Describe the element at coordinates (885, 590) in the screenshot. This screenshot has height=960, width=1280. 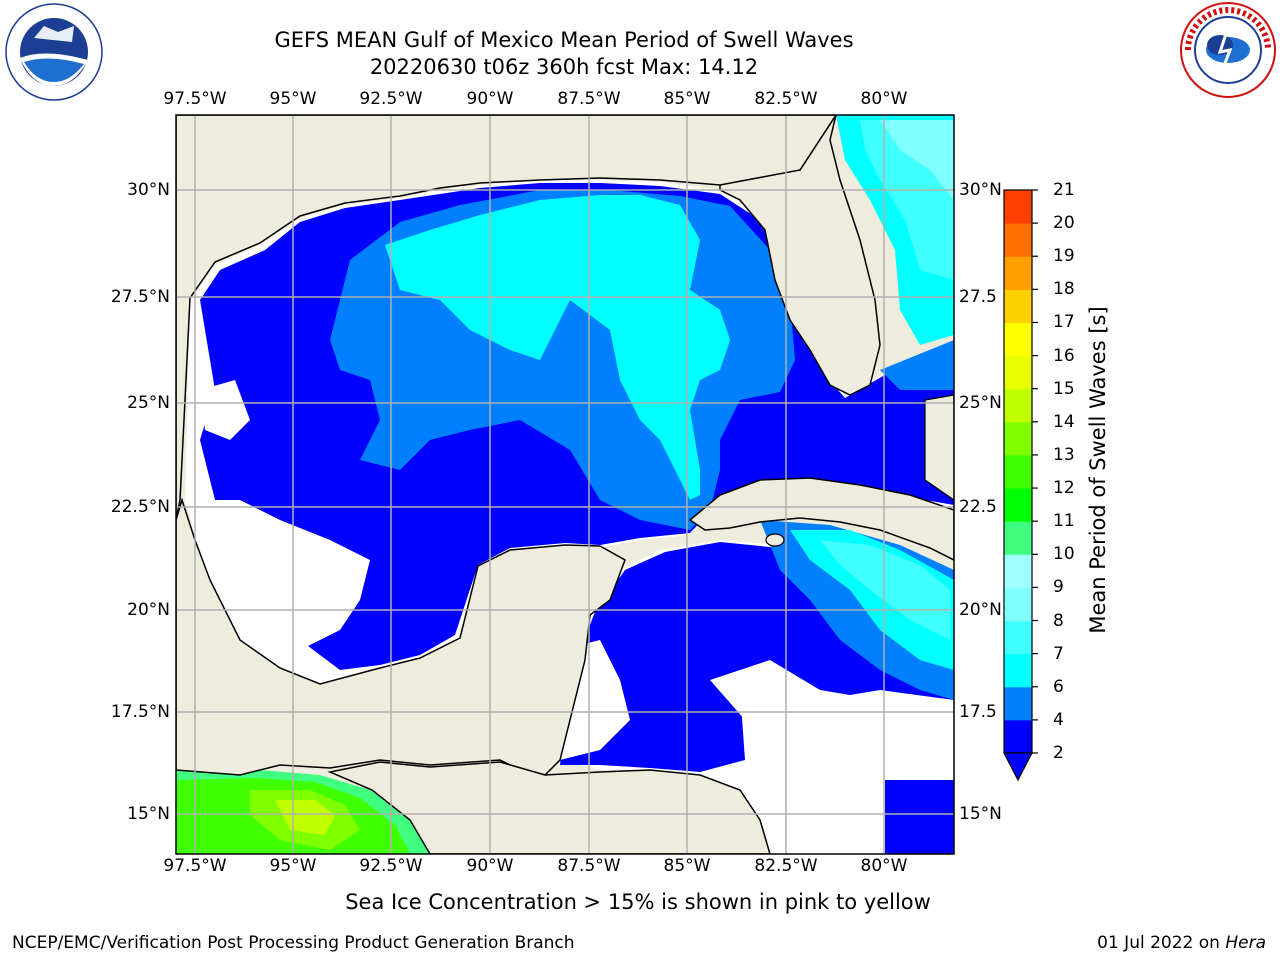
I see `swell-level-7-caribbean` at that location.